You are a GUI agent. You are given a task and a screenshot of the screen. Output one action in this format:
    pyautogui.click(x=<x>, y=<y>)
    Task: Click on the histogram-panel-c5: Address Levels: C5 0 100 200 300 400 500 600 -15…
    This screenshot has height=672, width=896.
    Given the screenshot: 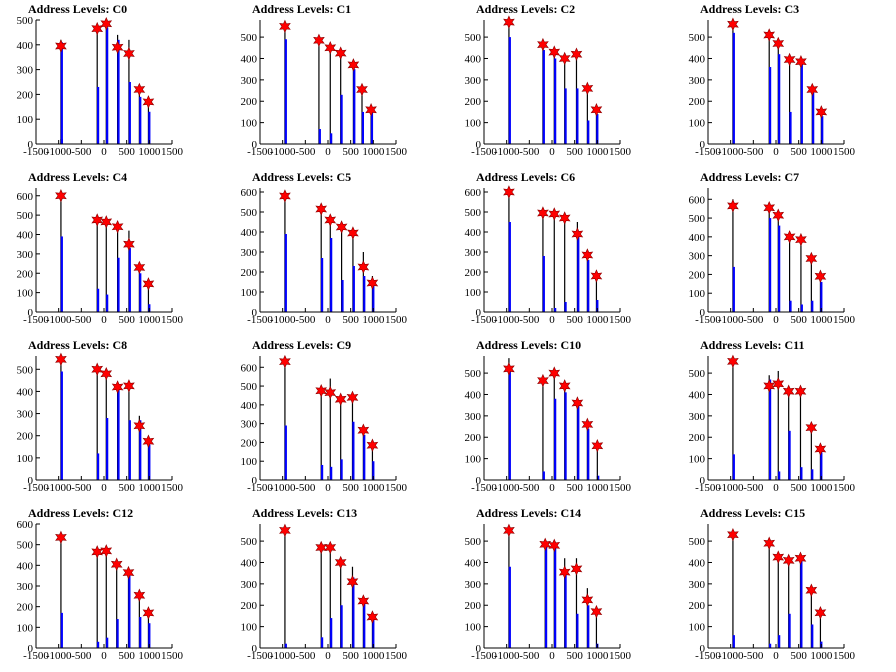 What is the action you would take?
    pyautogui.click(x=336, y=252)
    